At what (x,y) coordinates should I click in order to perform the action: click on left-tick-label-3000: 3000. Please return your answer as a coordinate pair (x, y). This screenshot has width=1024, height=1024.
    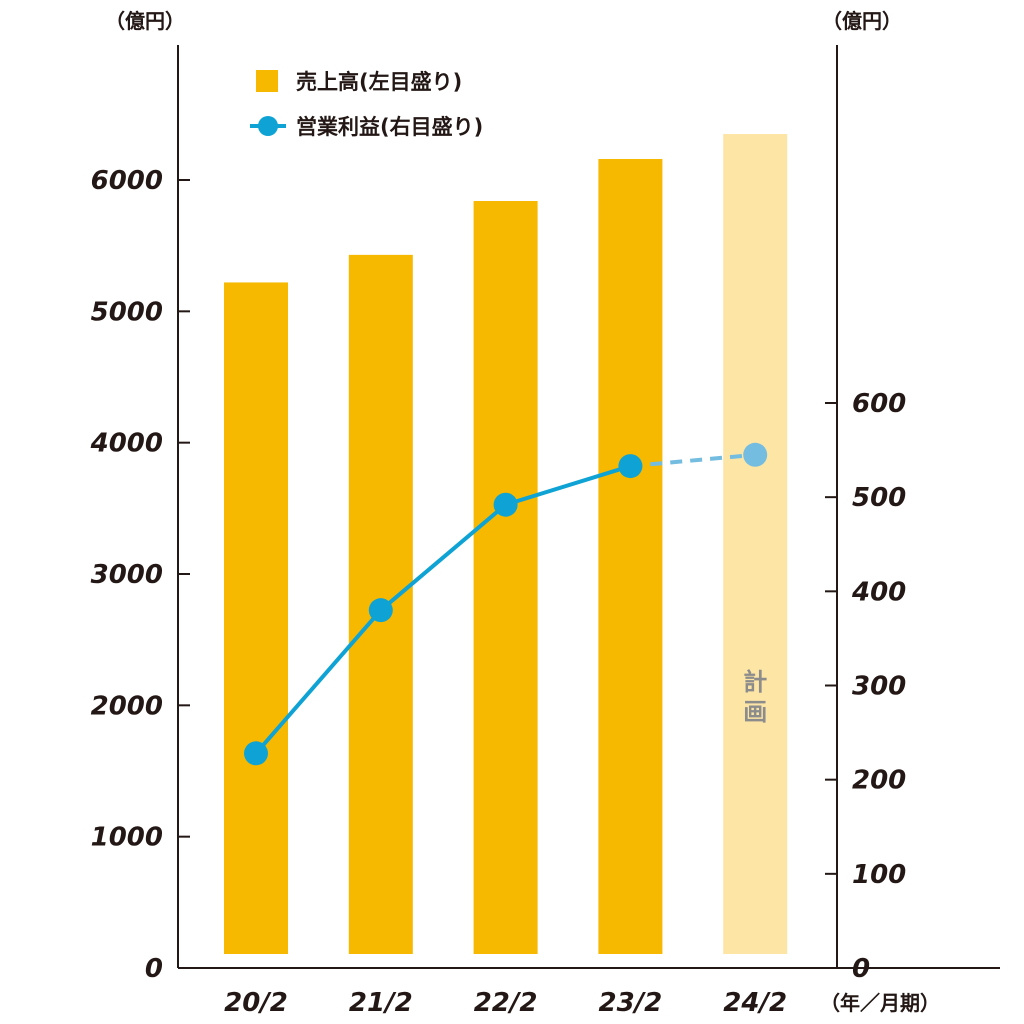
    Looking at the image, I should click on (127, 575).